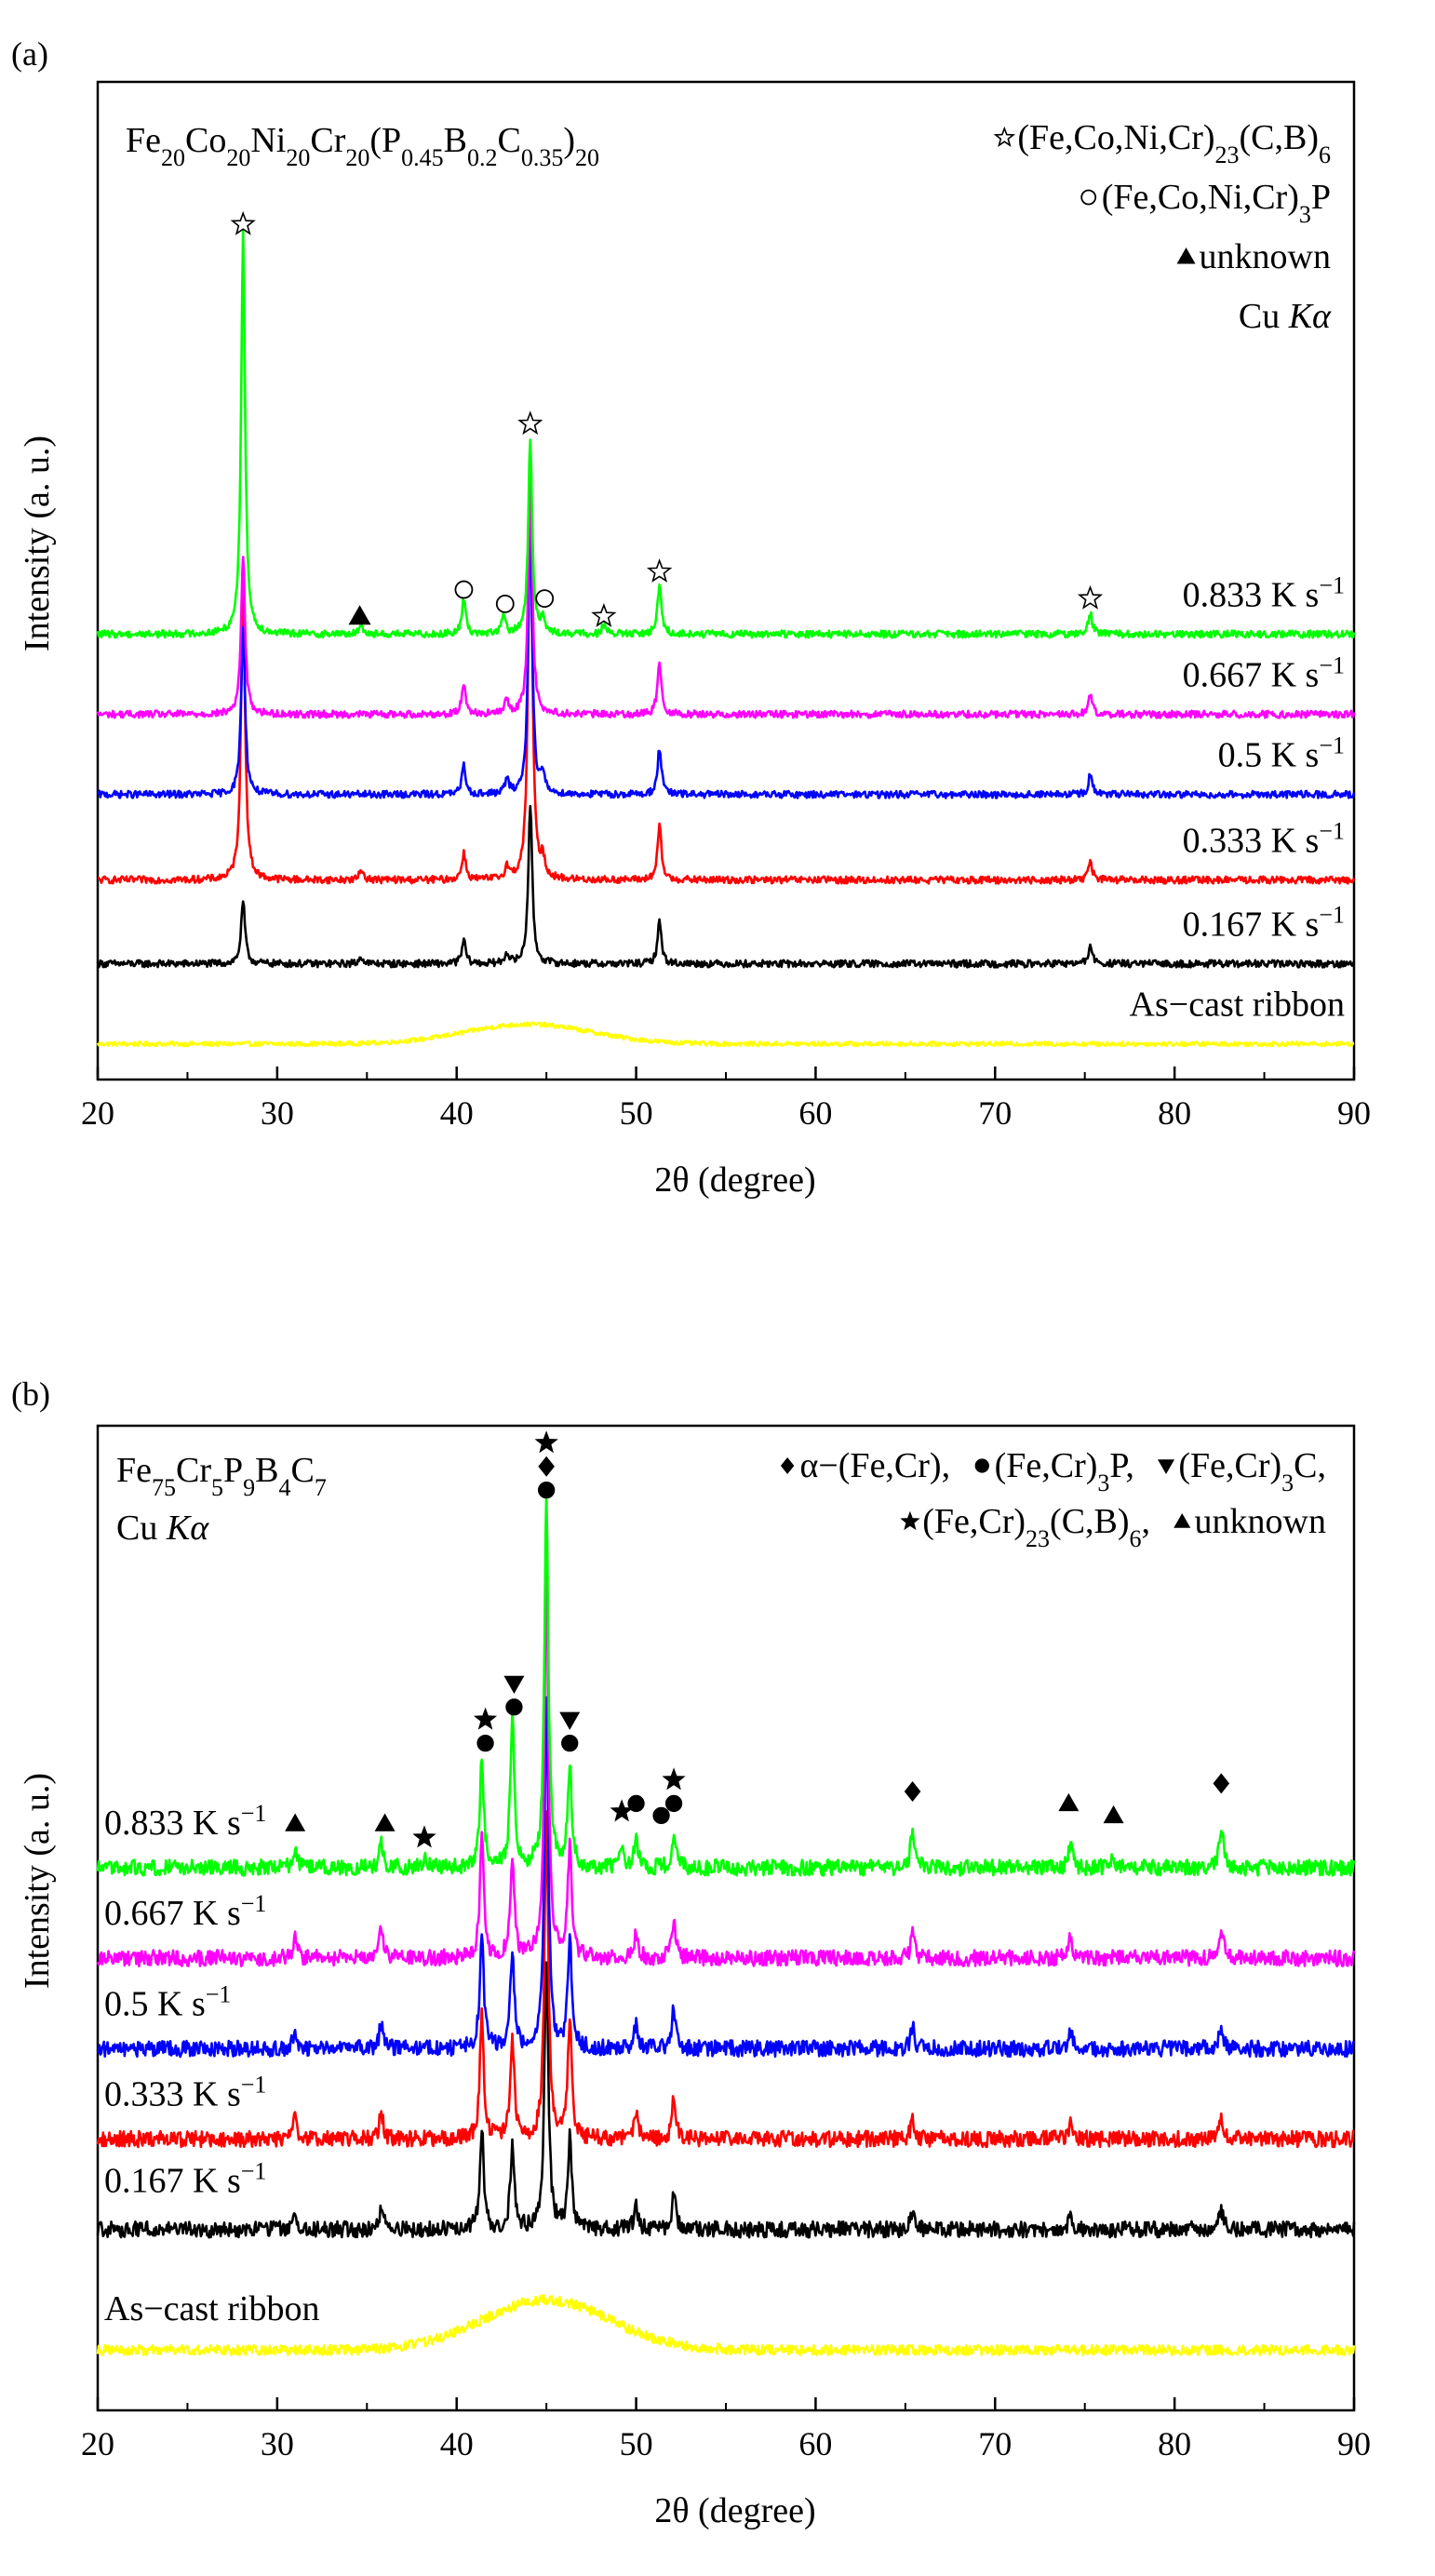 The height and width of the screenshot is (2576, 1435). I want to click on composition-title: Fe20Co20Ni20Cr20(P0.45B0.2C0.35)20, so click(363, 146).